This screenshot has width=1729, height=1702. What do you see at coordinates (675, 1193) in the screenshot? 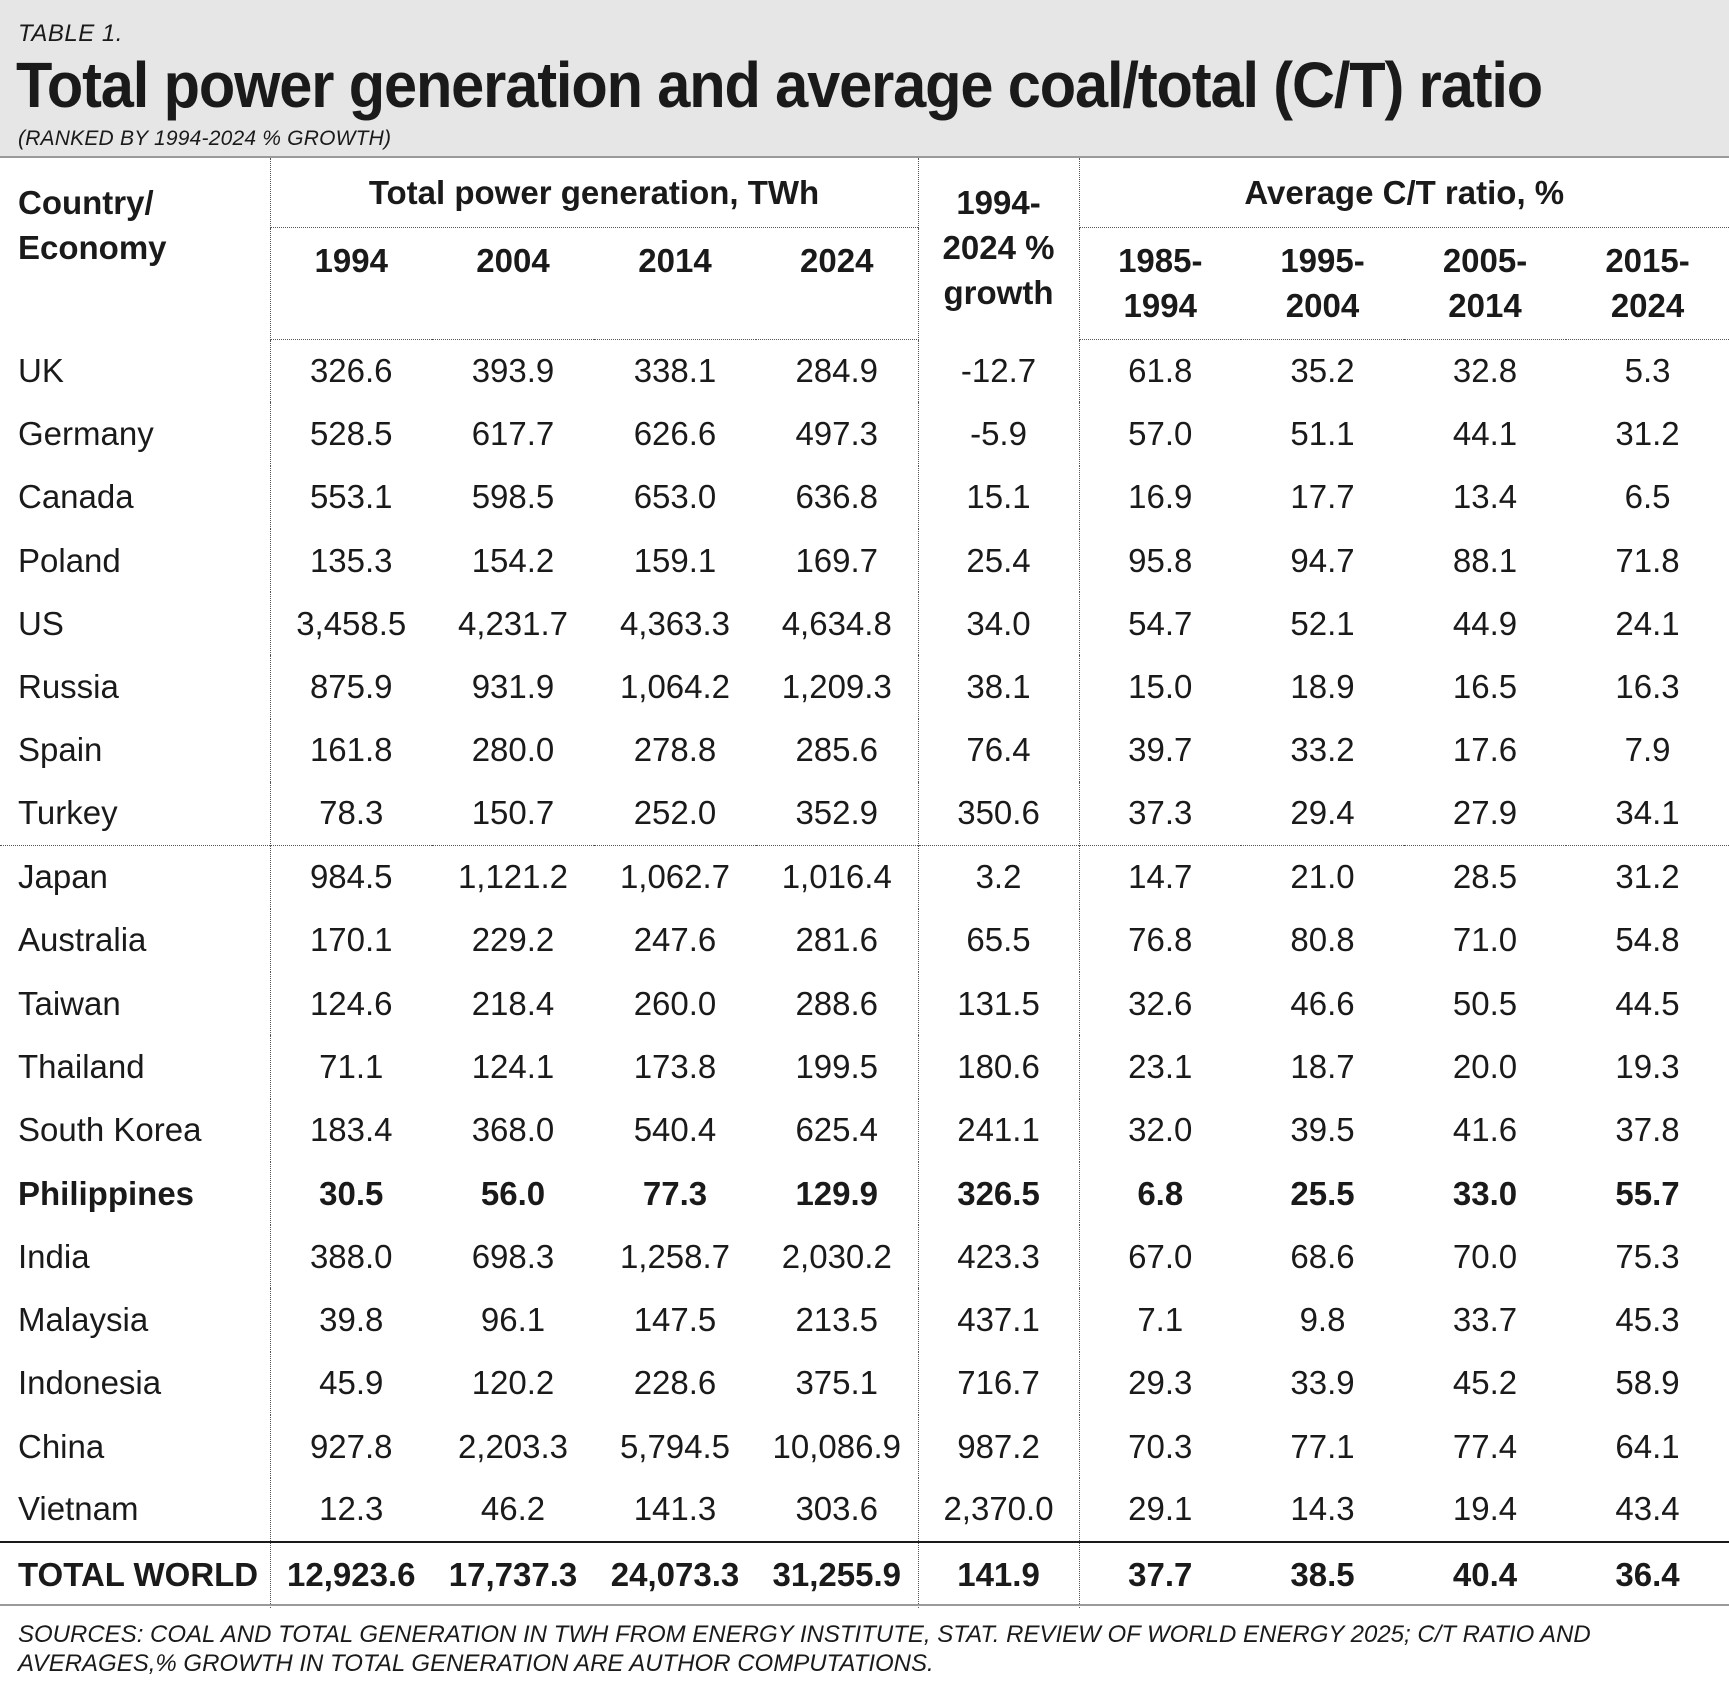
I see `table-cell: 77.3` at bounding box center [675, 1193].